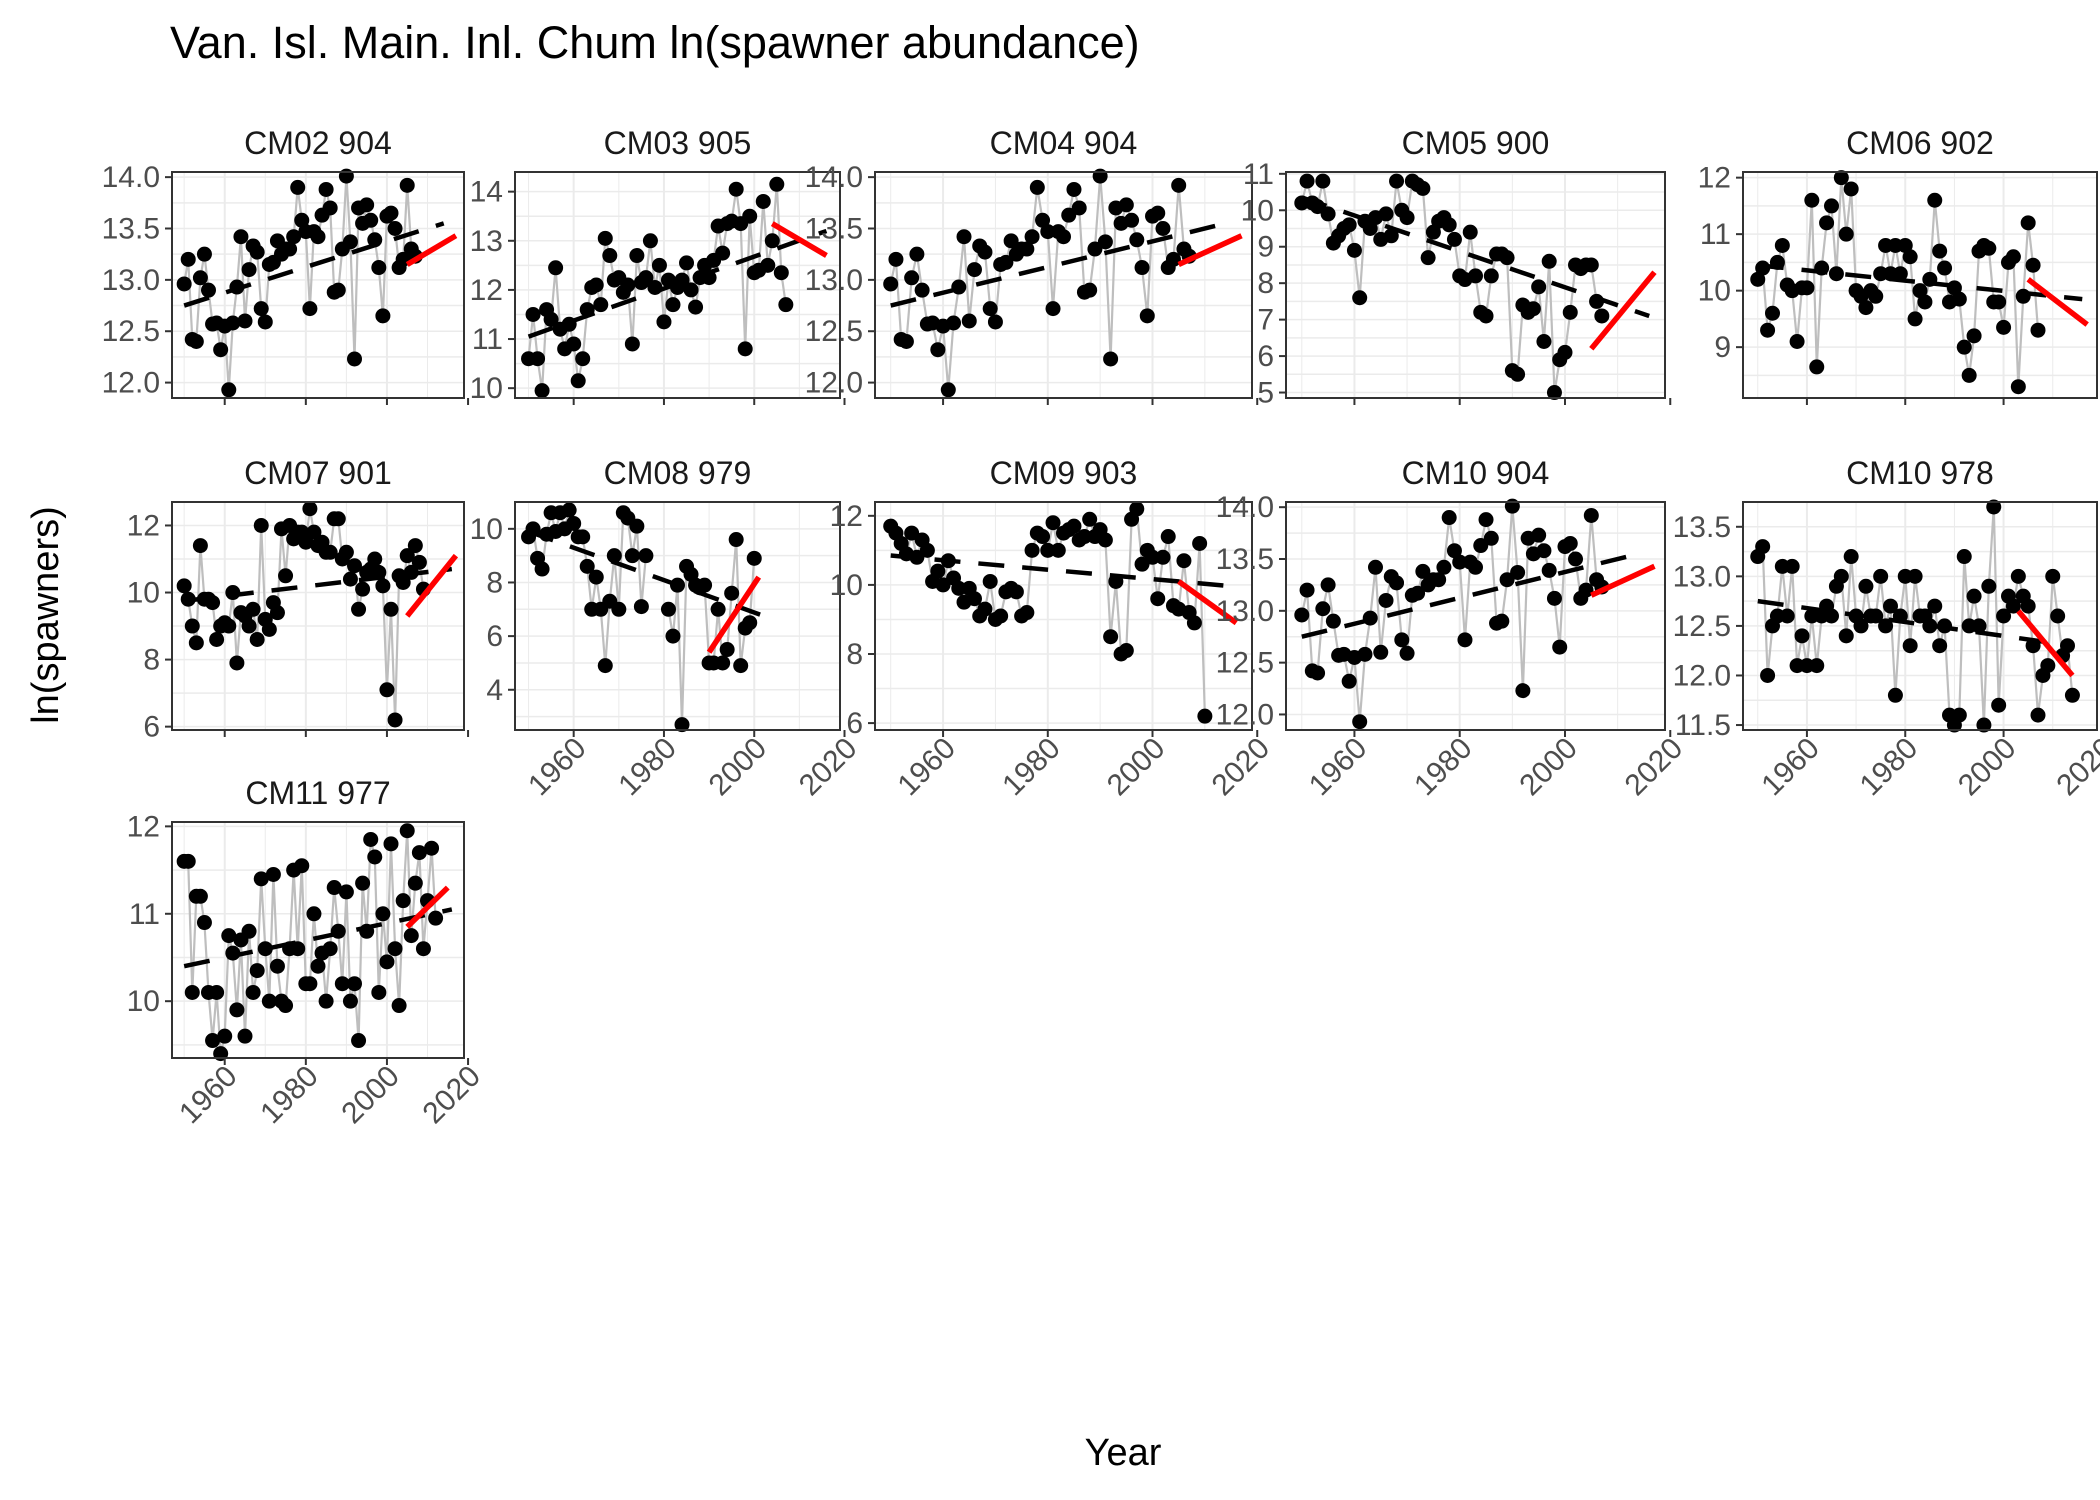 The height and width of the screenshot is (1500, 2100). I want to click on series-connector-line, so click(1451, 286).